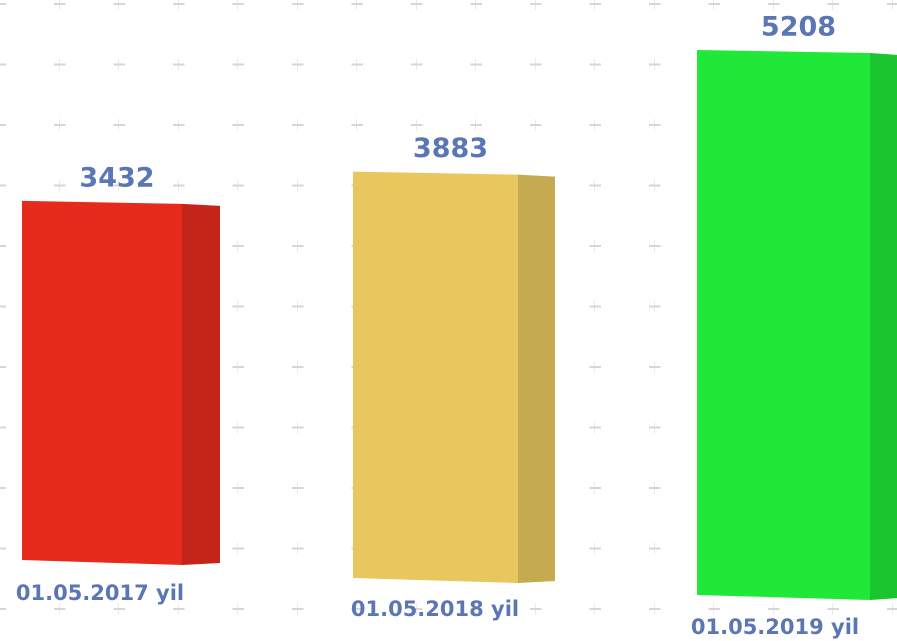 The image size is (897, 641). I want to click on value-label: 5208, so click(798, 27).